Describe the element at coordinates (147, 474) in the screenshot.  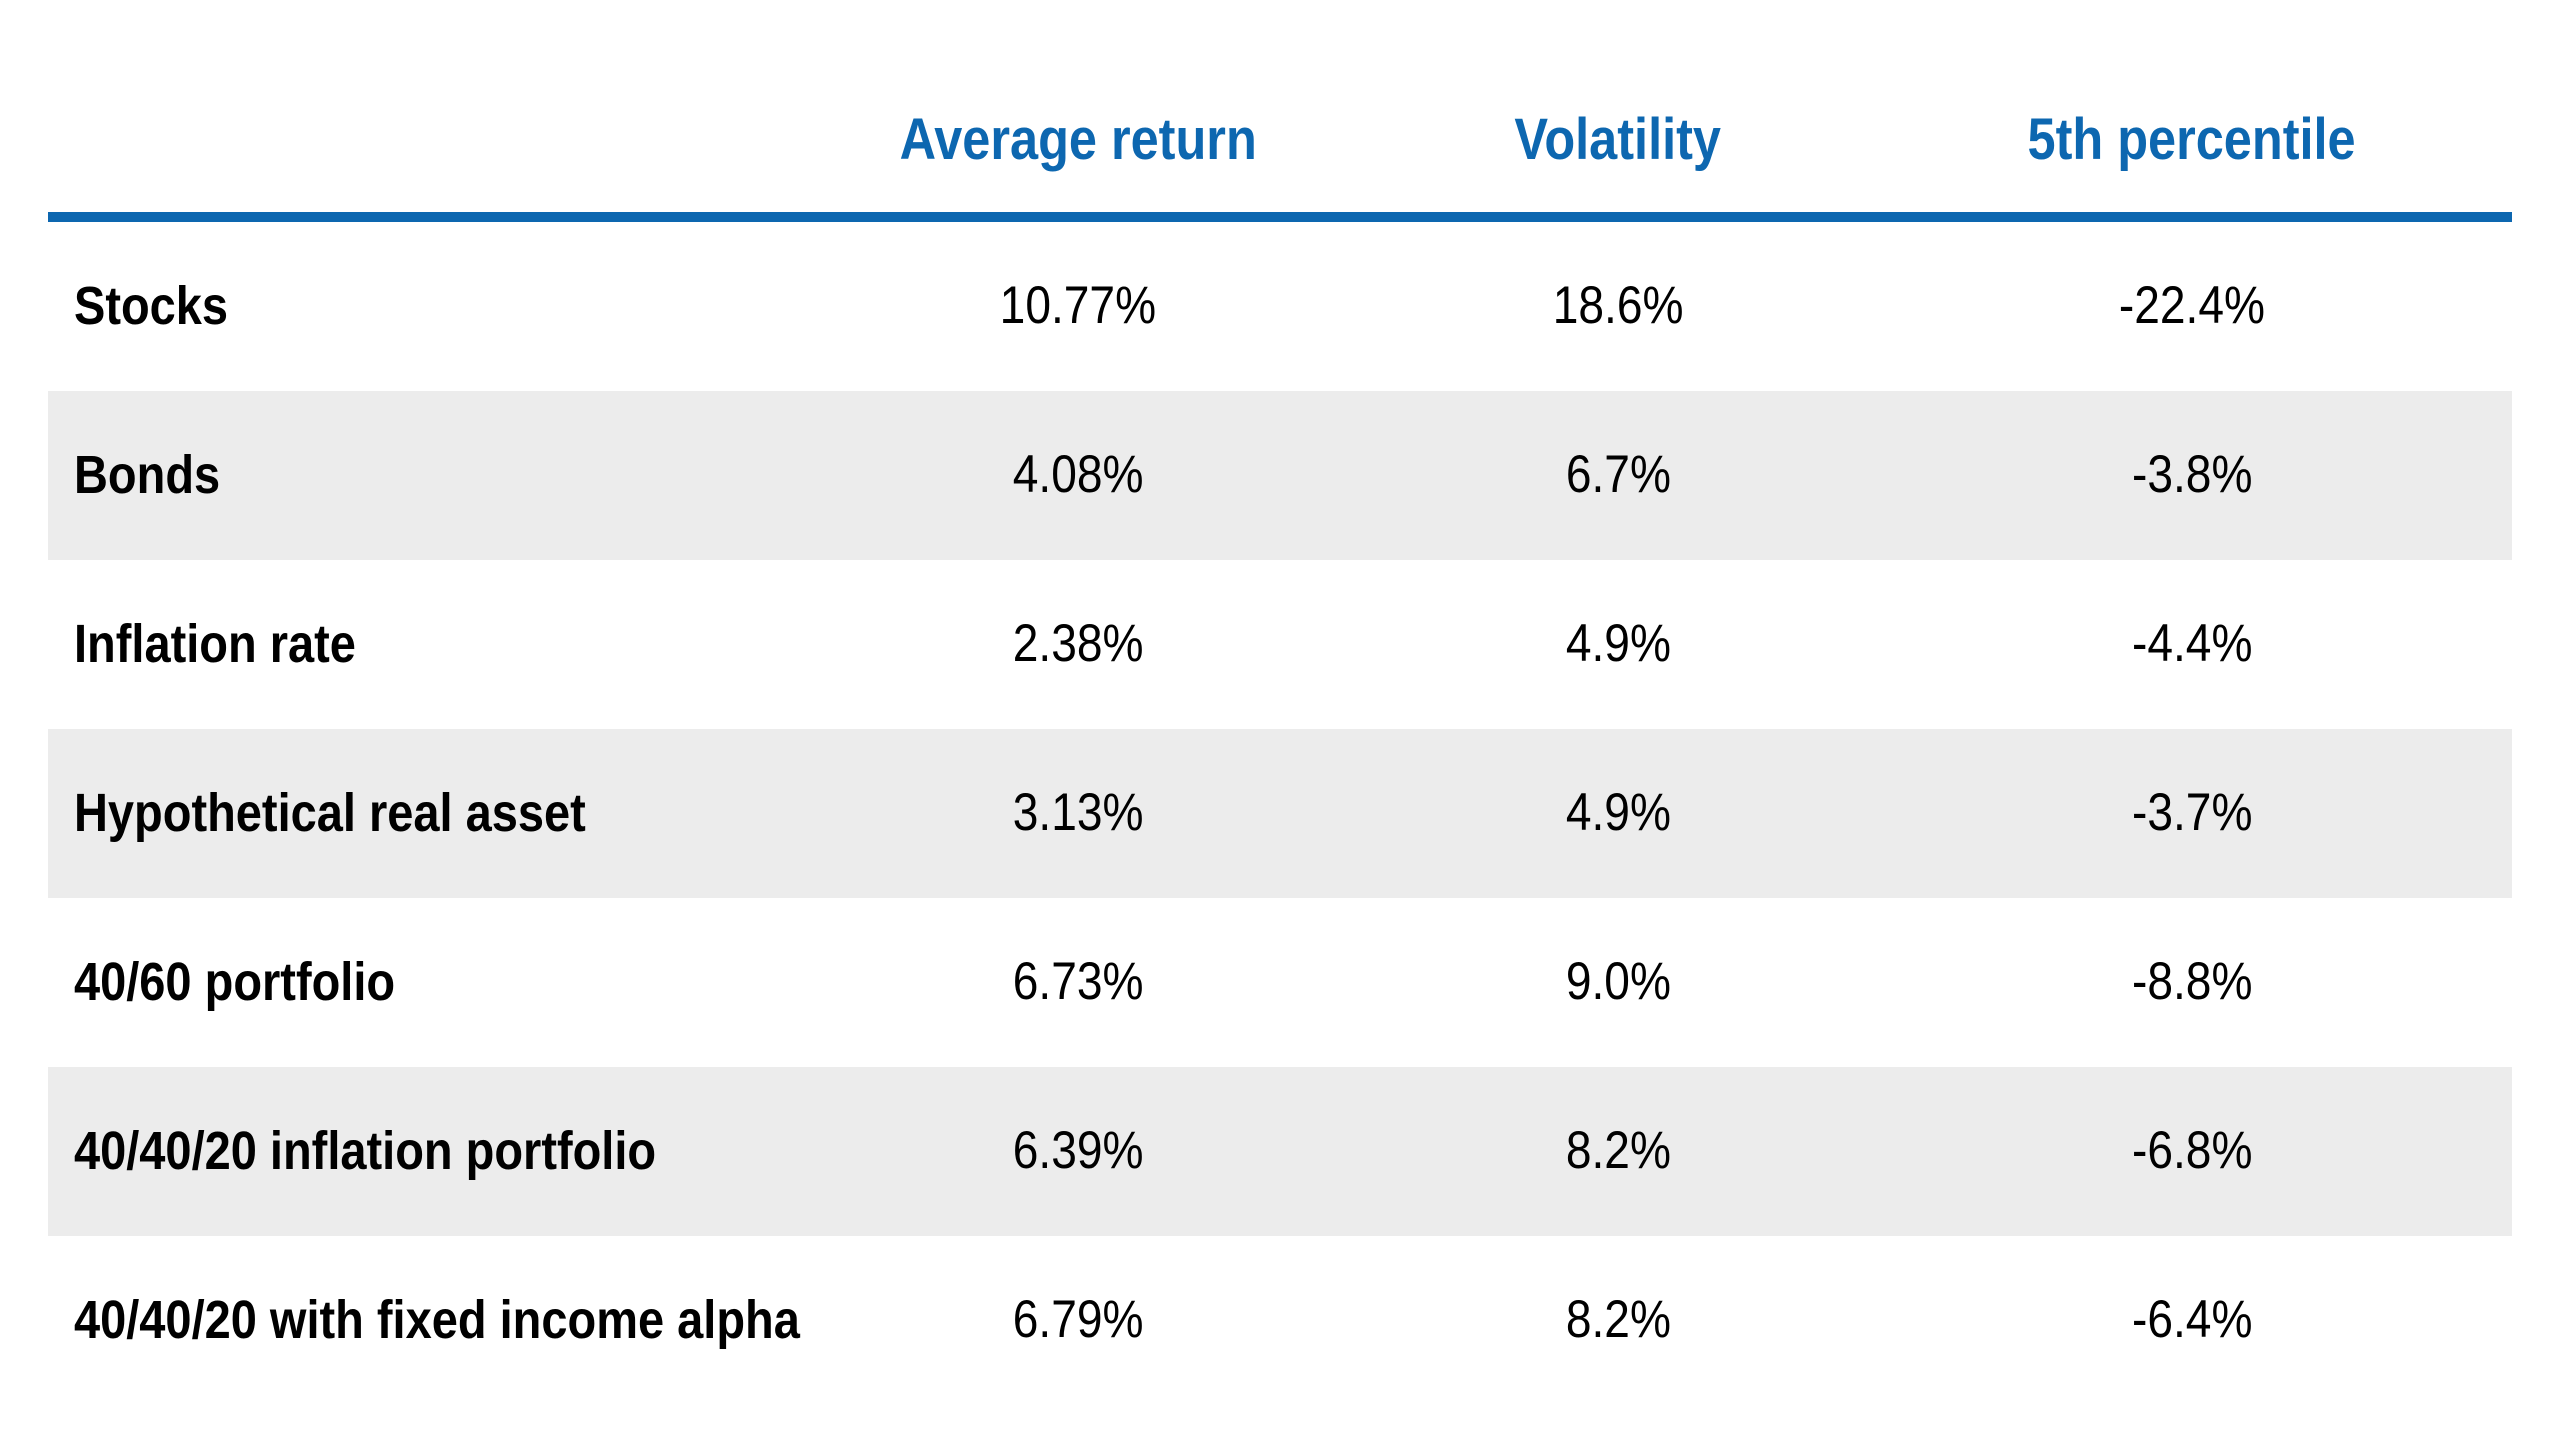
I see `row-label: Bonds` at that location.